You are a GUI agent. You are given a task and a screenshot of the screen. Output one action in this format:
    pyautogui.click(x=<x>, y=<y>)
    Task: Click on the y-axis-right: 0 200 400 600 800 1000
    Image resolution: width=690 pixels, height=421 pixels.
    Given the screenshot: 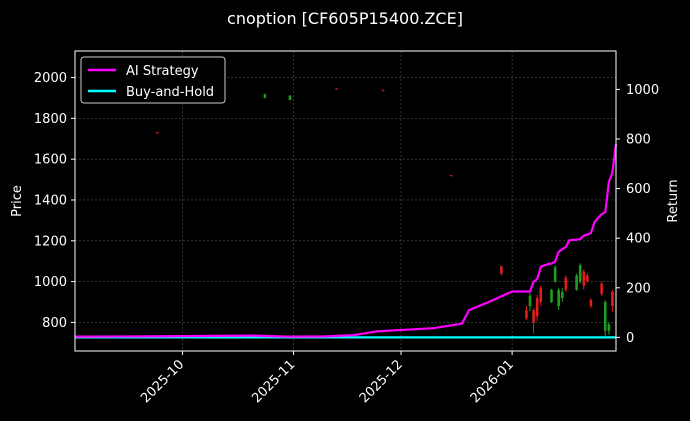 What is the action you would take?
    pyautogui.click(x=637, y=214)
    